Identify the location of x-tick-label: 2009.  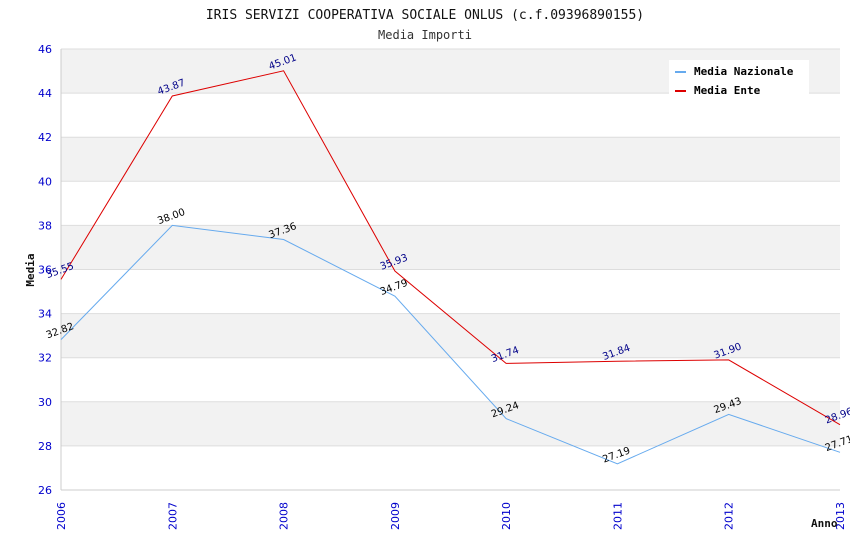
(395, 516).